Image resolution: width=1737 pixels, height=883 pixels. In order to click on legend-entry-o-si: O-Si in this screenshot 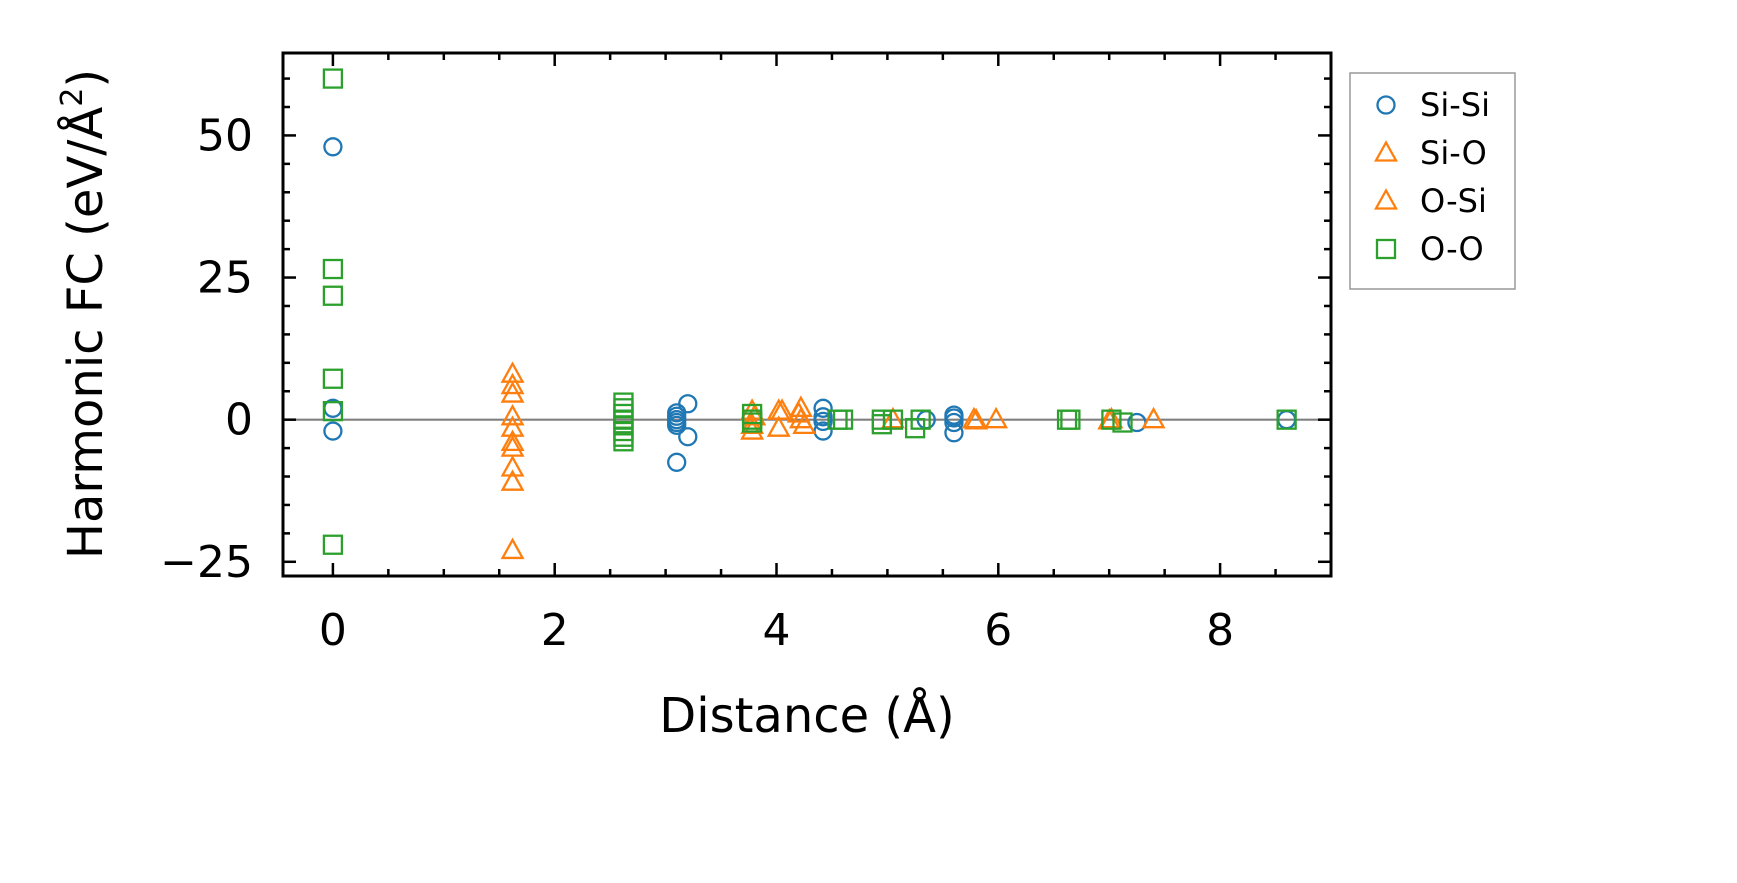, I will do `click(1430, 201)`.